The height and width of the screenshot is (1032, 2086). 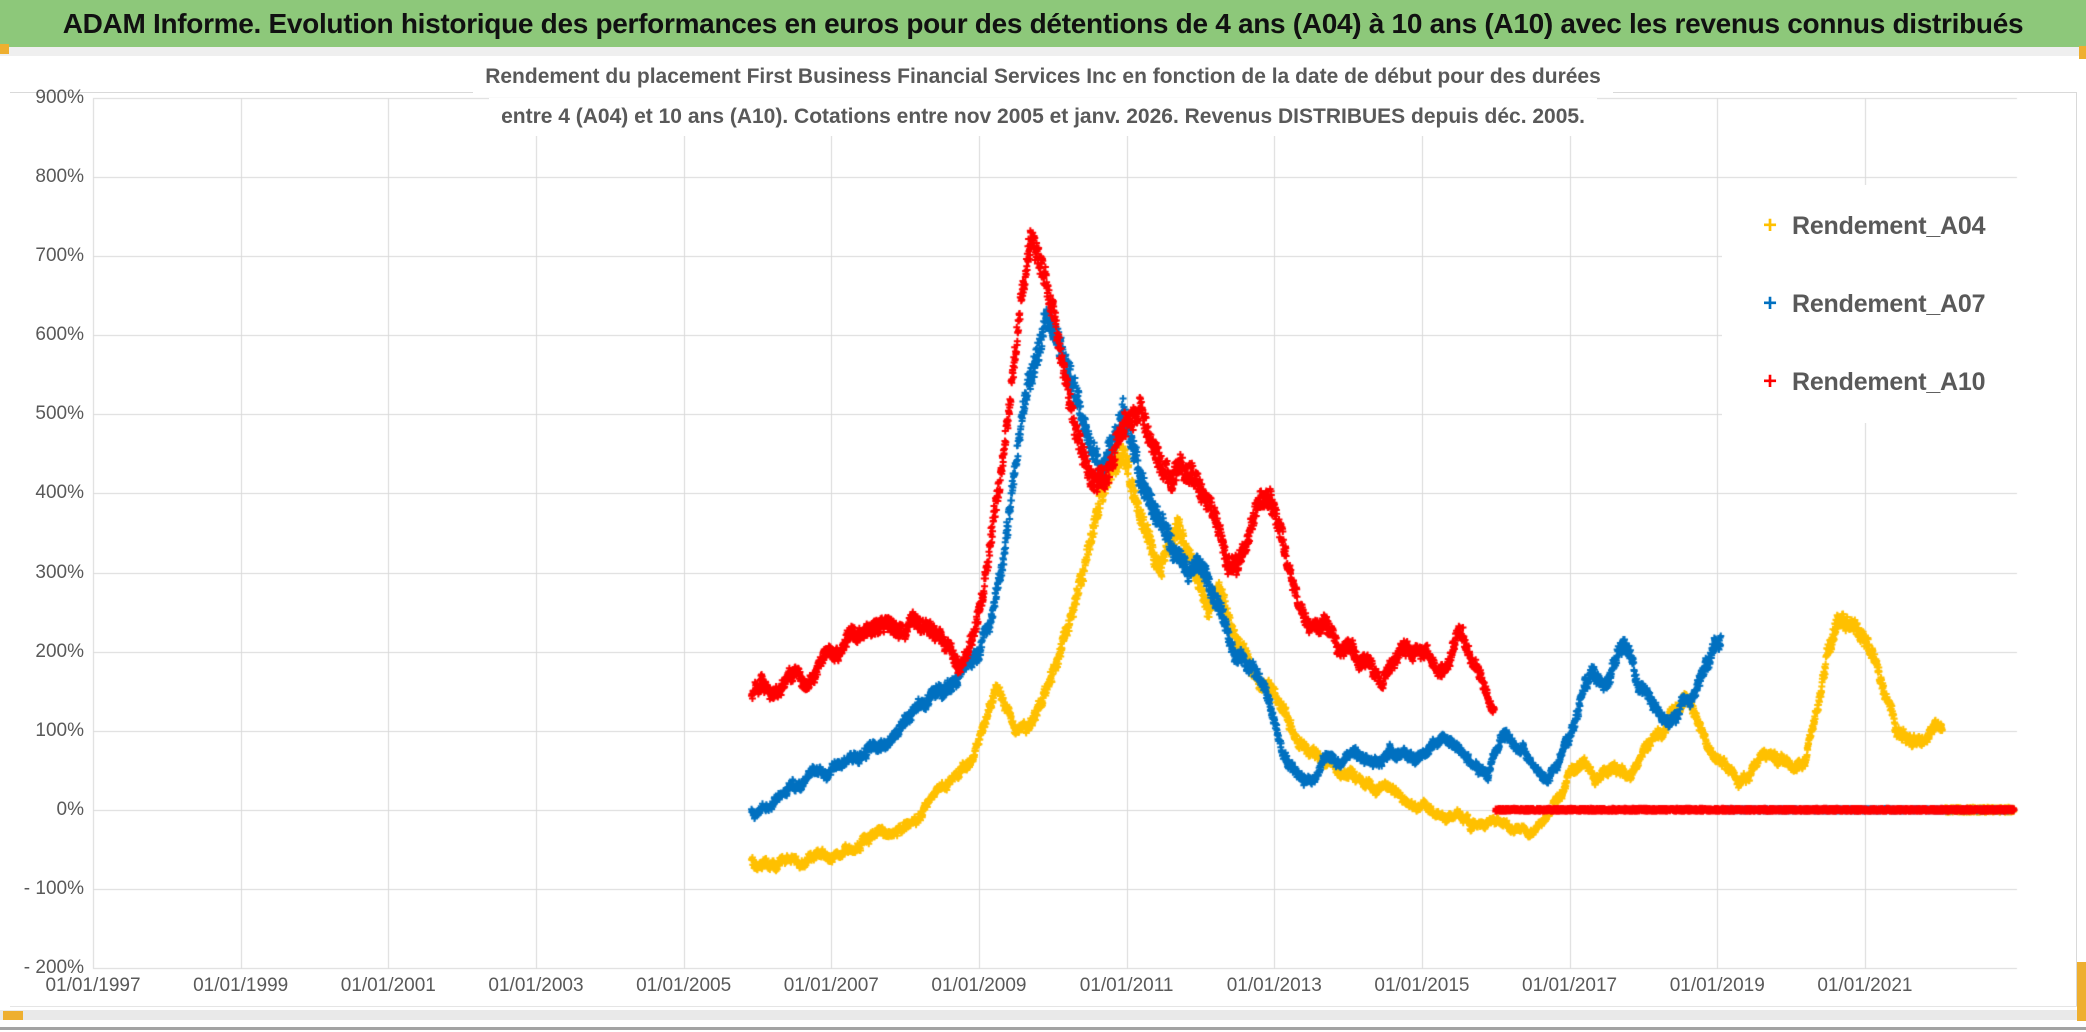 What do you see at coordinates (1126, 985) in the screenshot?
I see `x-tick-label: 01/01/2011` at bounding box center [1126, 985].